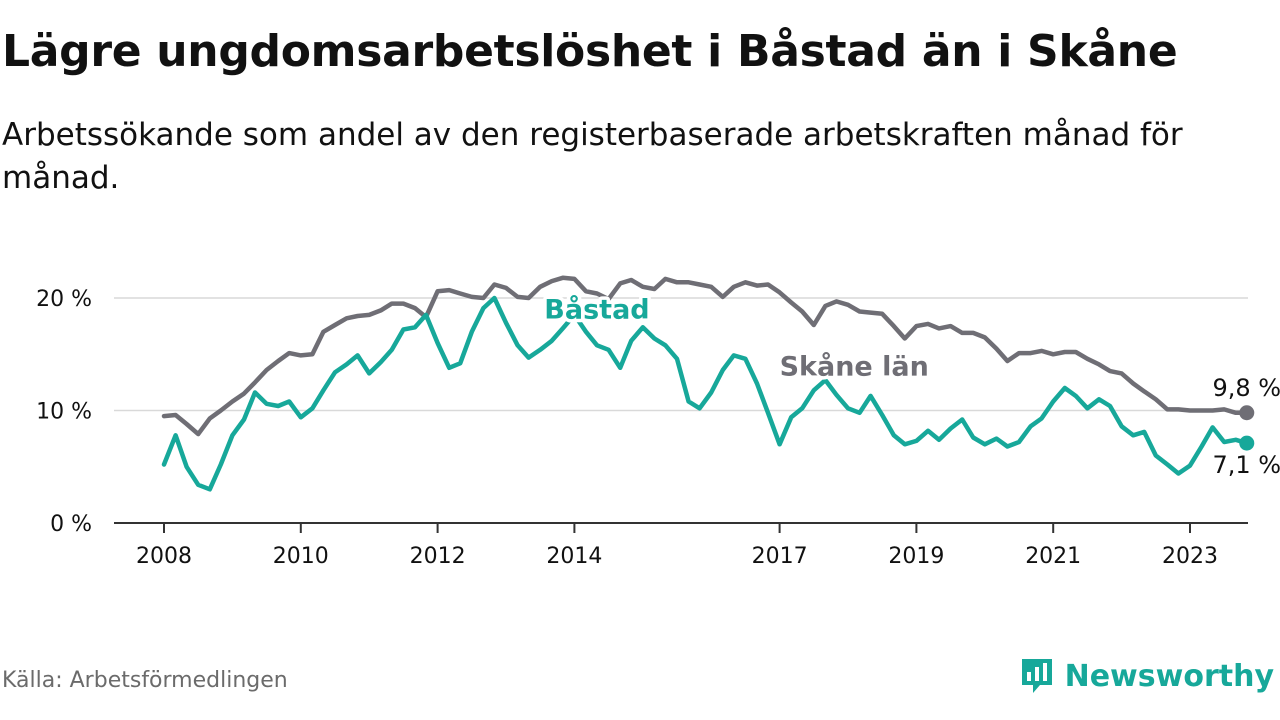  I want to click on end-value-label-bastad: 7,1 %, so click(1246, 465).